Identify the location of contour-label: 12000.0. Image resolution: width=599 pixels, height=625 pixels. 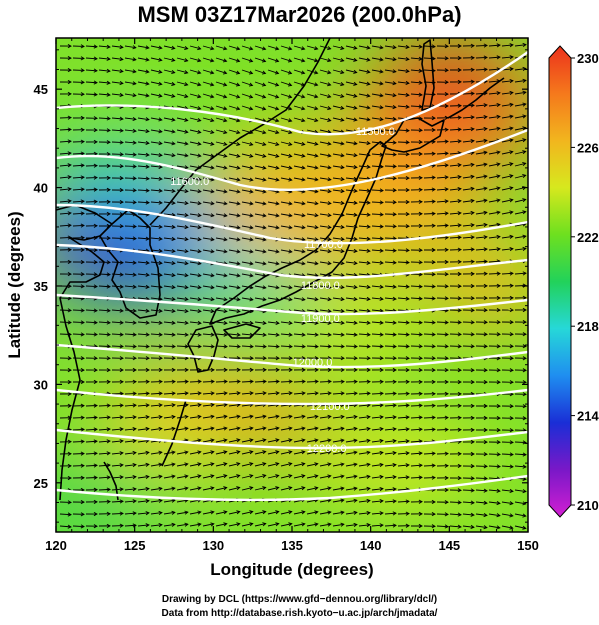
(313, 363).